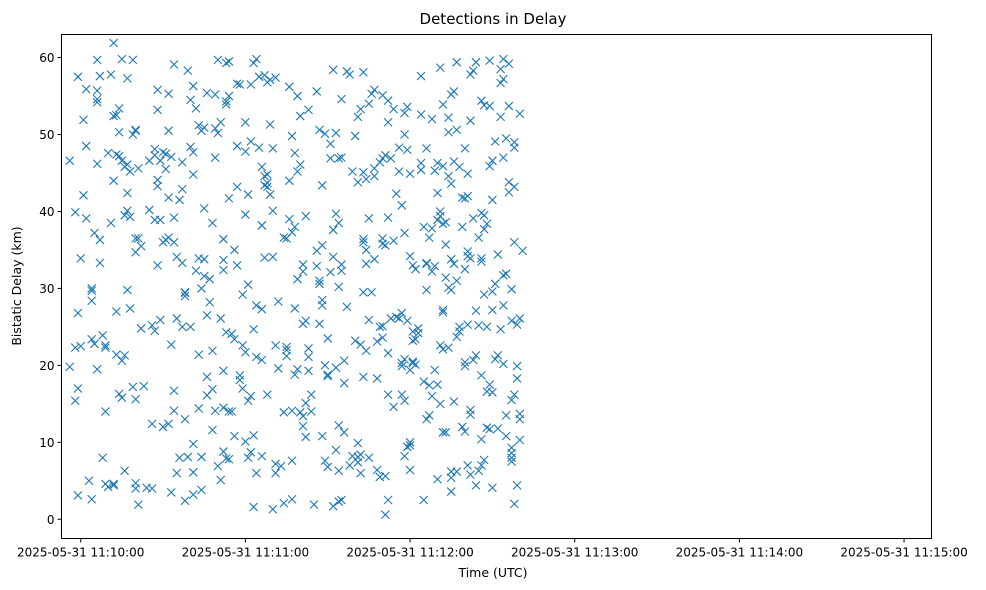 The image size is (986, 590). Describe the element at coordinates (46, 366) in the screenshot. I see `y-tick-label: 20` at that location.